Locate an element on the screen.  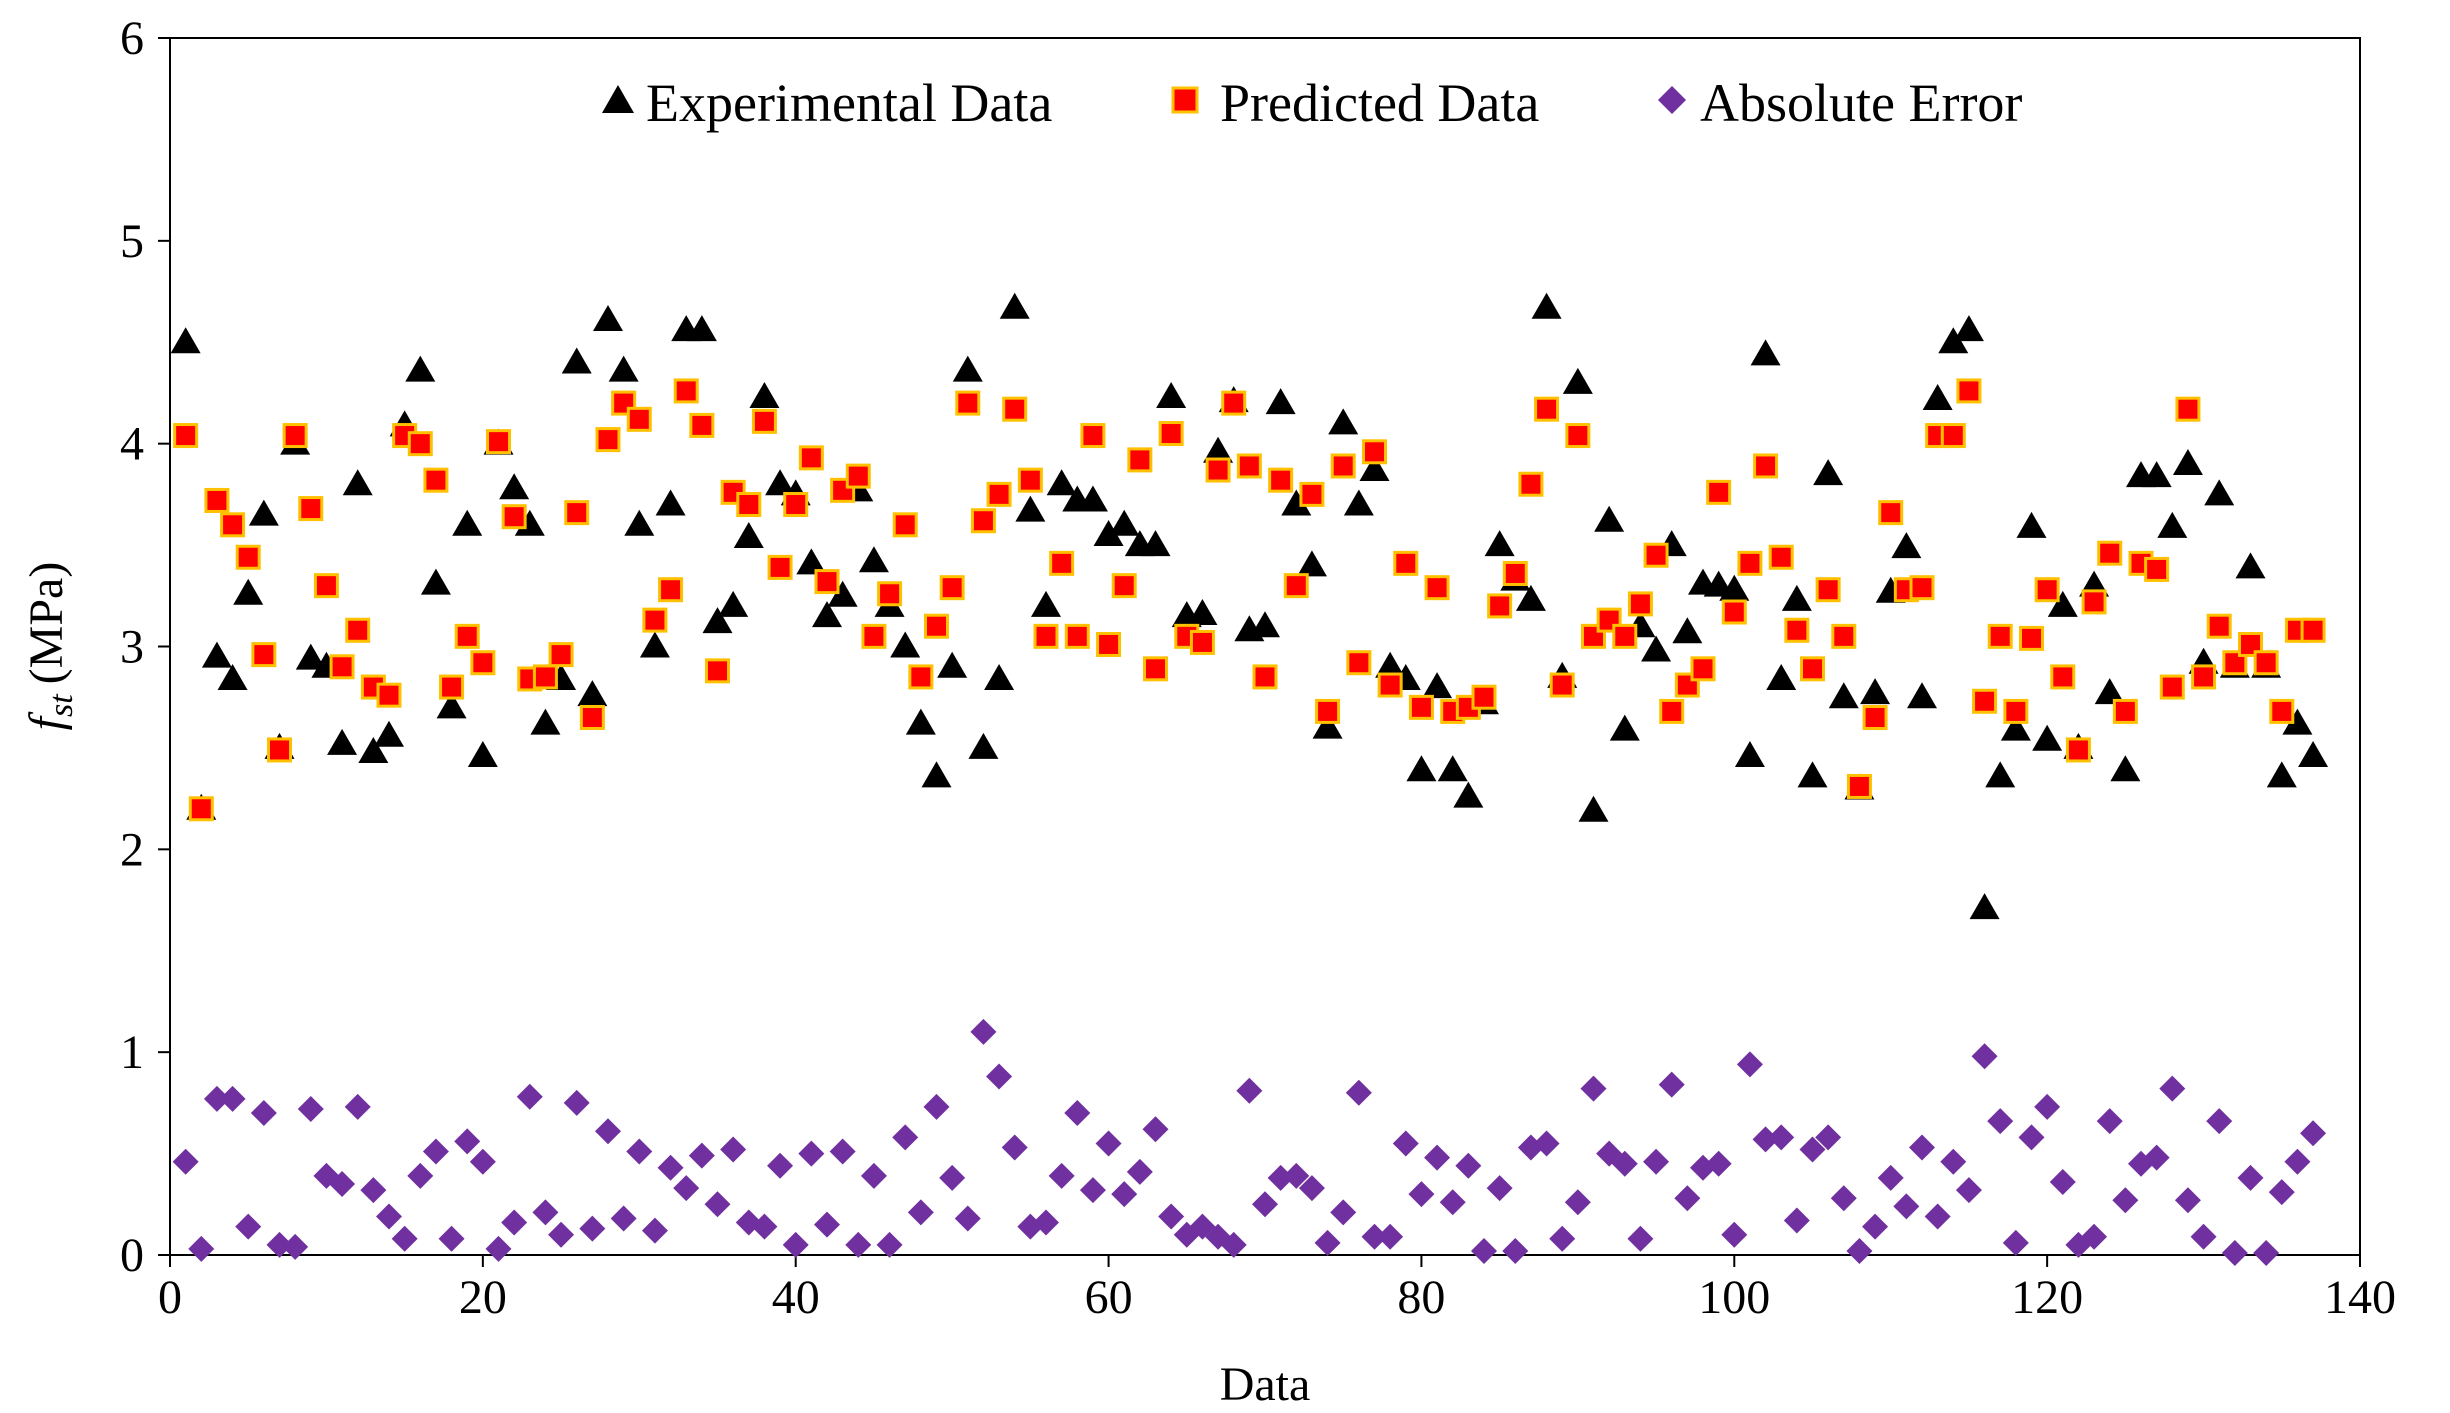
legend-item-error: Absolute Error is located at coordinates (1840, 103).